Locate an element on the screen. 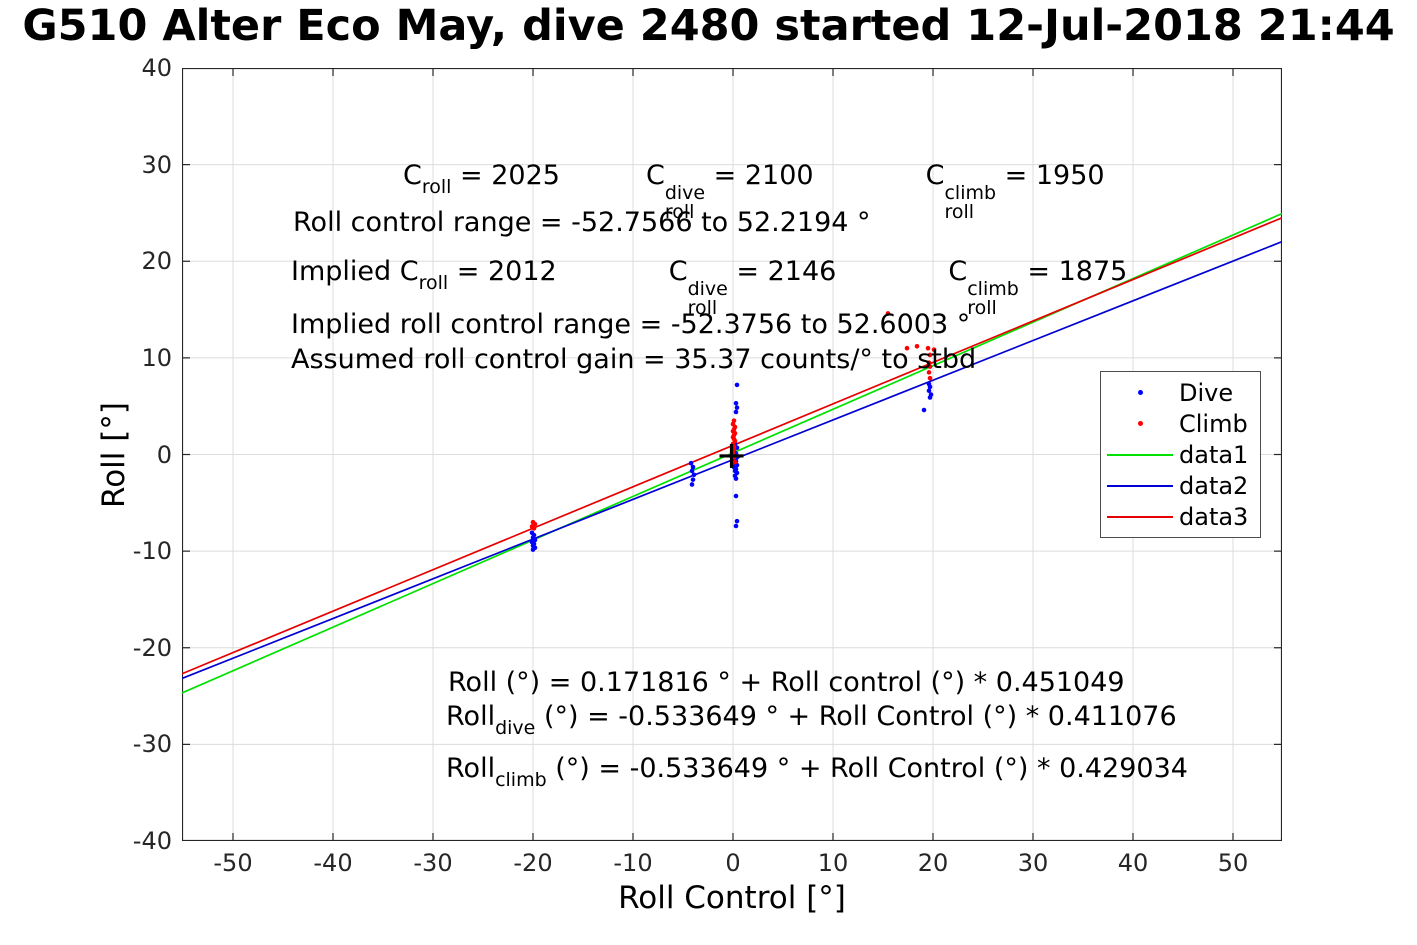 Image resolution: width=1417 pixels, height=945 pixels. x-tick-label: 40 is located at coordinates (1133, 863).